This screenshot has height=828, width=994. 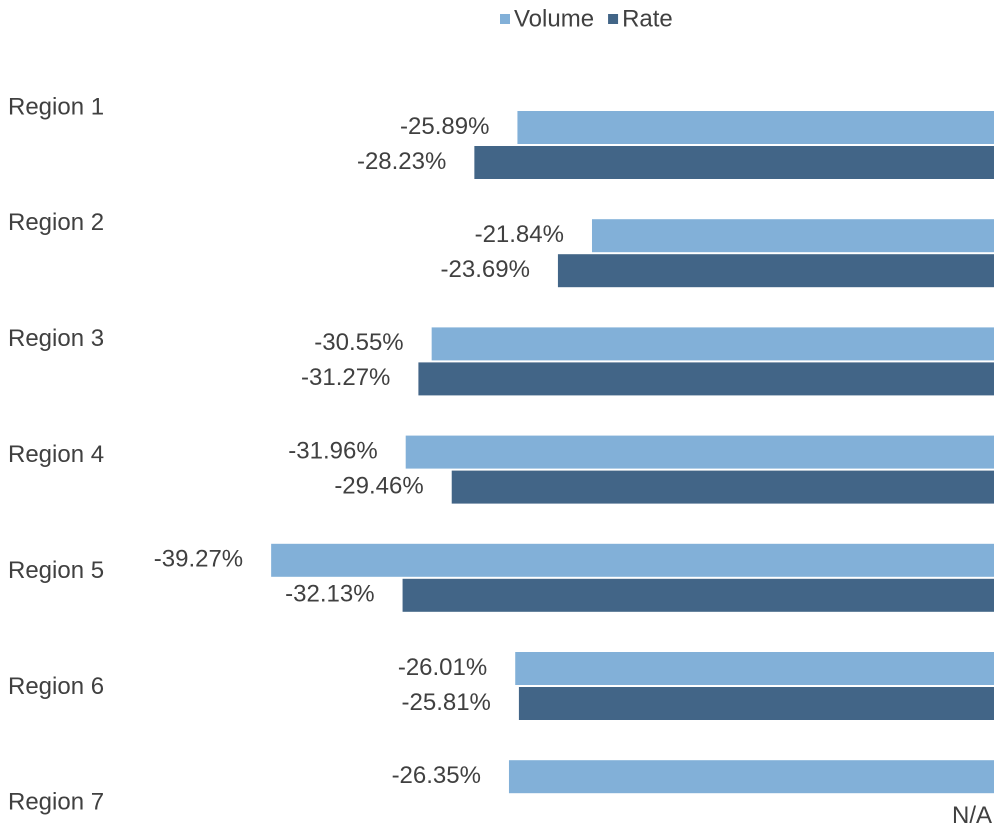 I want to click on category-label: Region 7, so click(x=56, y=802).